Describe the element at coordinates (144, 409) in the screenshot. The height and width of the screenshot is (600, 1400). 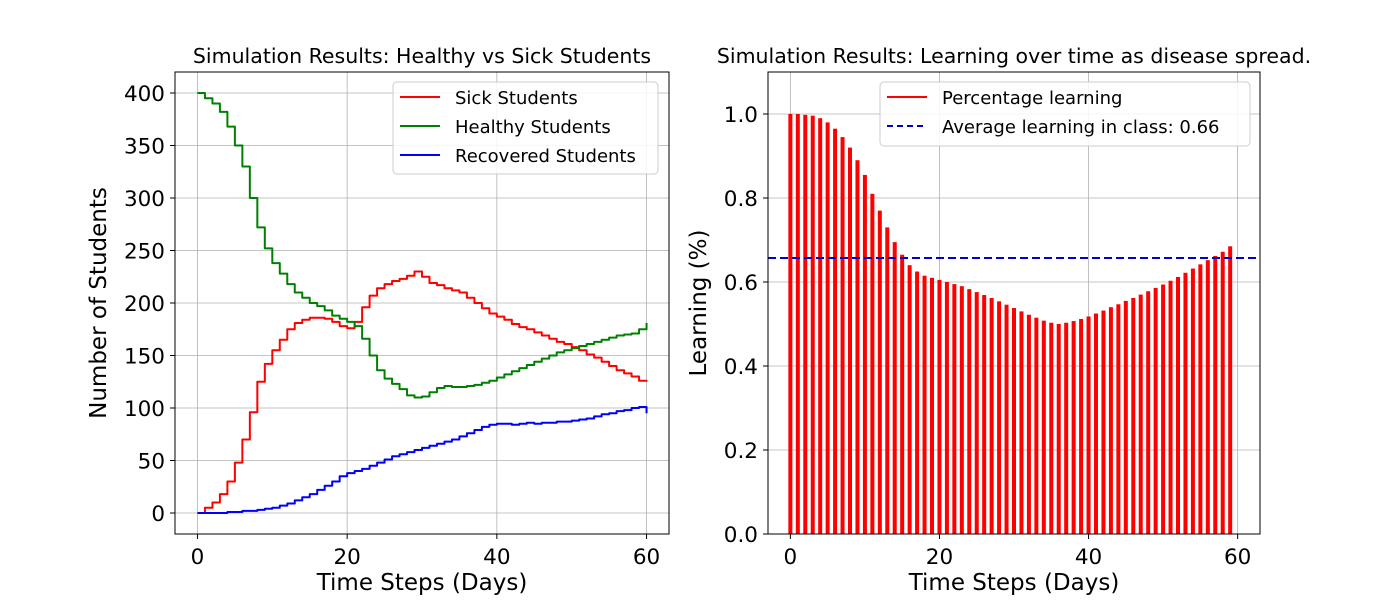
I see `left-ytick-label-100: 100` at that location.